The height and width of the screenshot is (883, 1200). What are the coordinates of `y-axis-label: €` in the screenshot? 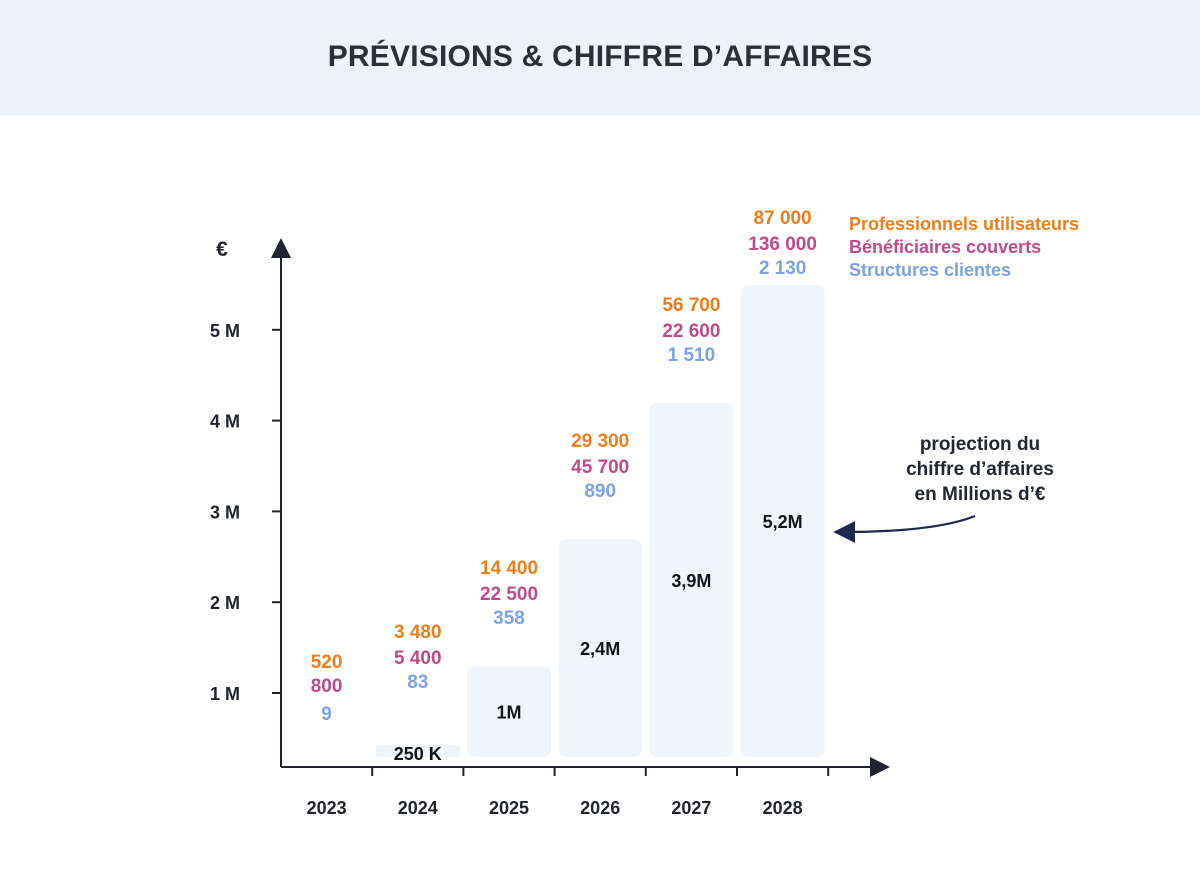 It's located at (222, 249).